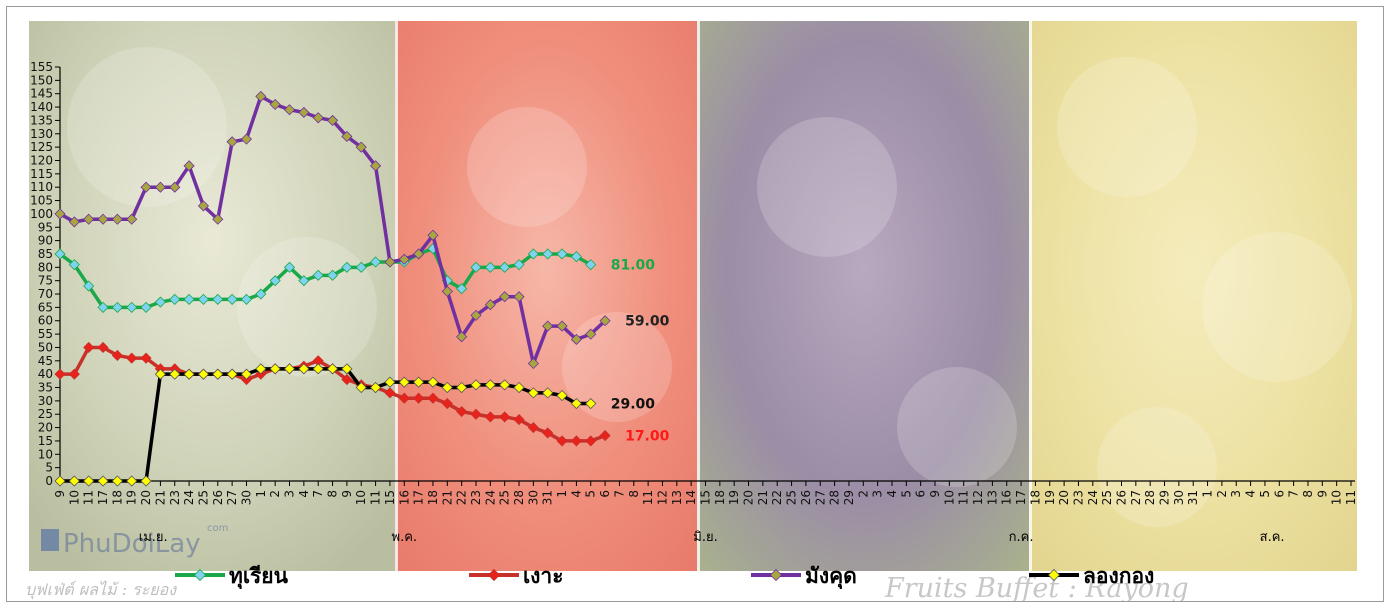 This screenshot has width=1392, height=609. Describe the element at coordinates (1222, 494) in the screenshot. I see `x-tick-label: 2` at that location.